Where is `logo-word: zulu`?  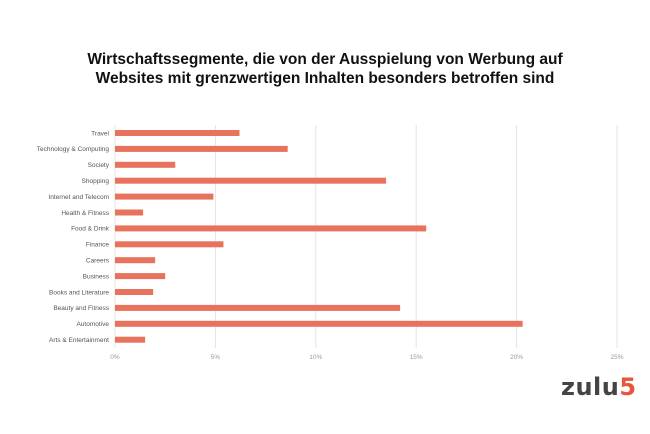 logo-word: zulu is located at coordinates (590, 387).